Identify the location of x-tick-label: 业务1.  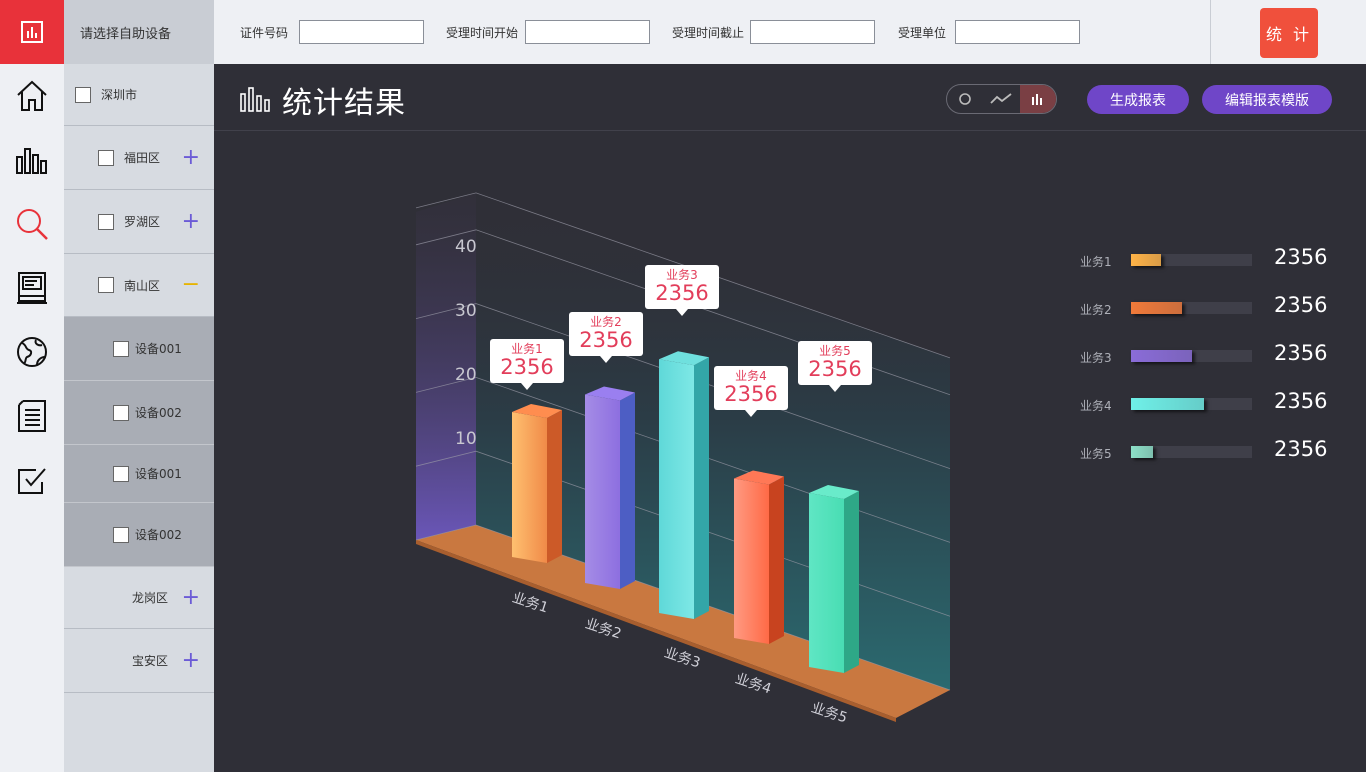
(530, 603).